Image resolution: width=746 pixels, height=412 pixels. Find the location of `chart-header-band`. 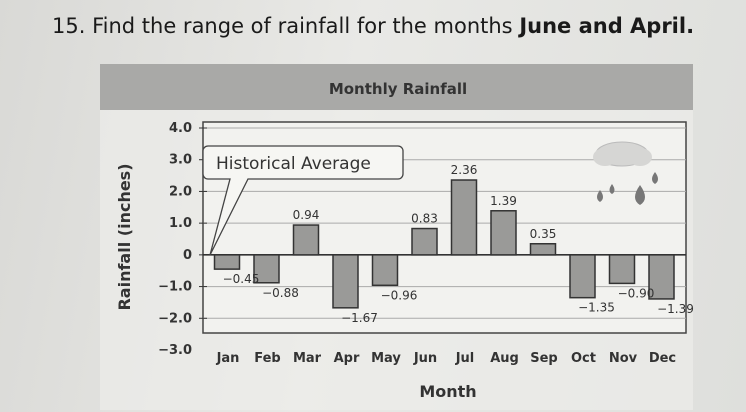

chart-header-band is located at coordinates (396, 87).